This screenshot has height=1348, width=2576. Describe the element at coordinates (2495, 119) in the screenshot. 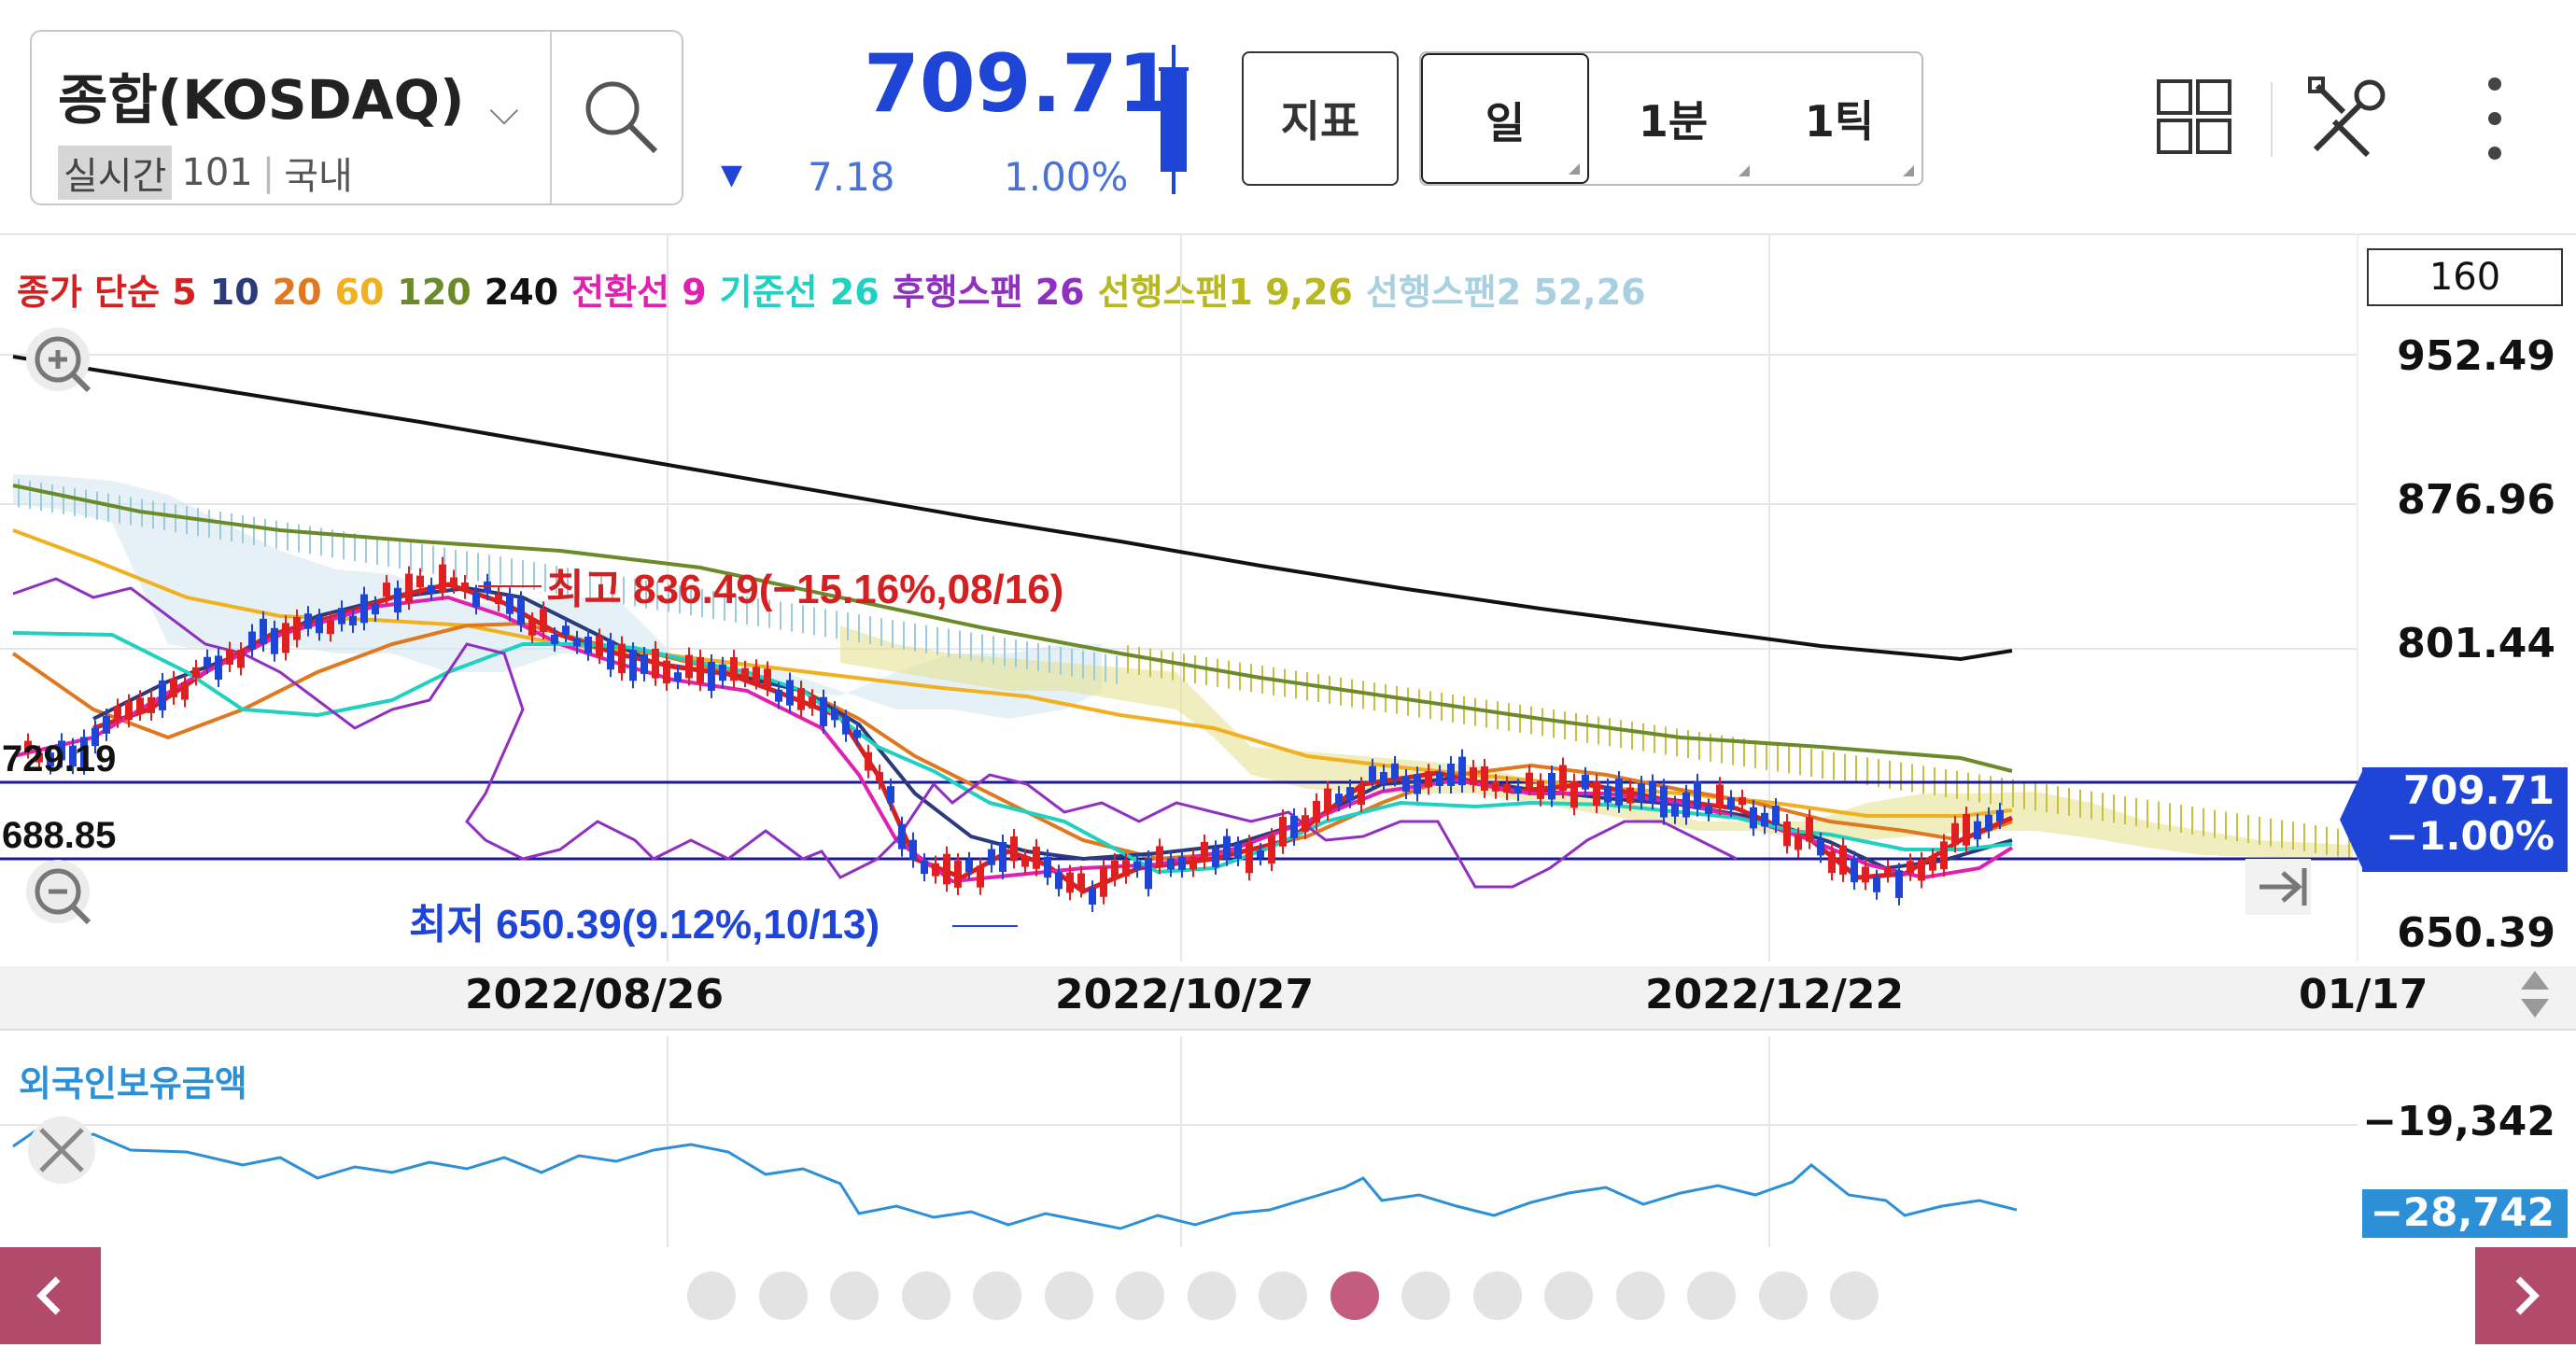

I see `more-vertical-icon` at that location.